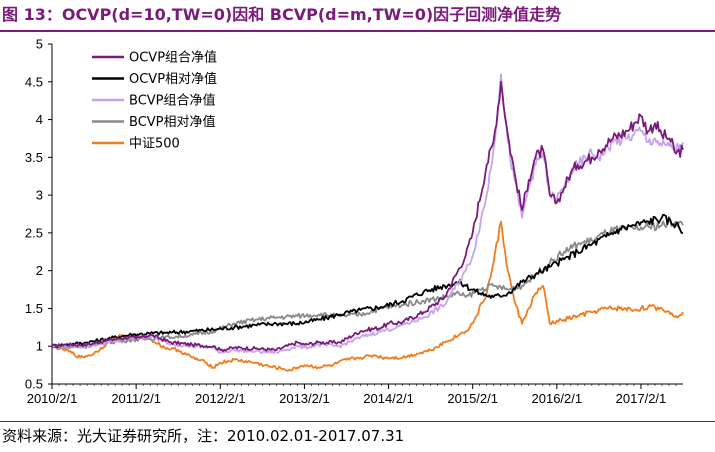 Image resolution: width=715 pixels, height=452 pixels. Describe the element at coordinates (357, 421) in the screenshot. I see `source-divider` at that location.